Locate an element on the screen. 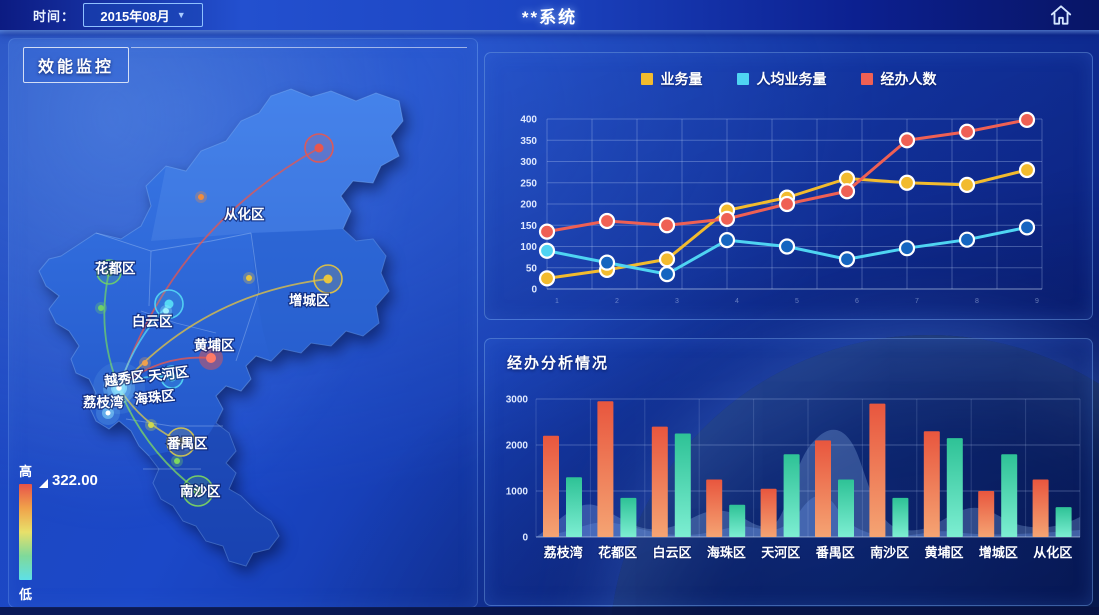 The width and height of the screenshot is (1099, 615). legend-item-2: 经办人数 is located at coordinates (898, 79).